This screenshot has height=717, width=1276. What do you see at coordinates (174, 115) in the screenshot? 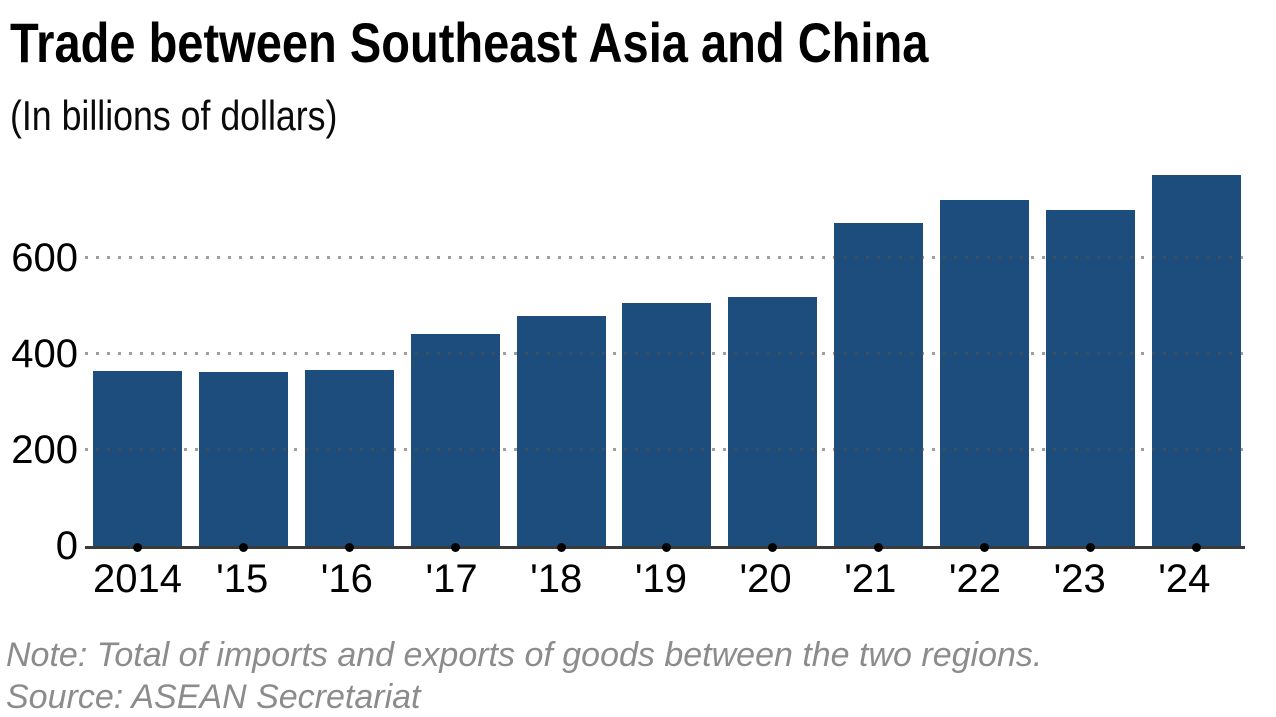
I see `chart-subtitle: (In billions of dollars)` at bounding box center [174, 115].